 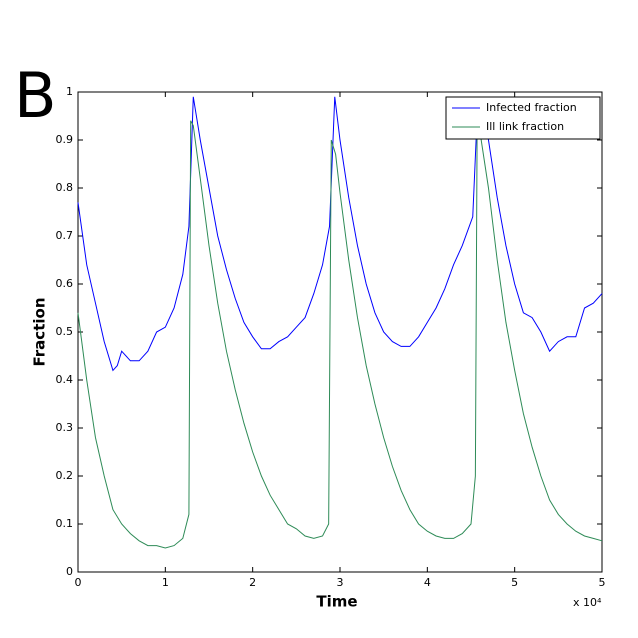 What do you see at coordinates (587, 602) in the screenshot?
I see `x-exponent: x 10⁴` at bounding box center [587, 602].